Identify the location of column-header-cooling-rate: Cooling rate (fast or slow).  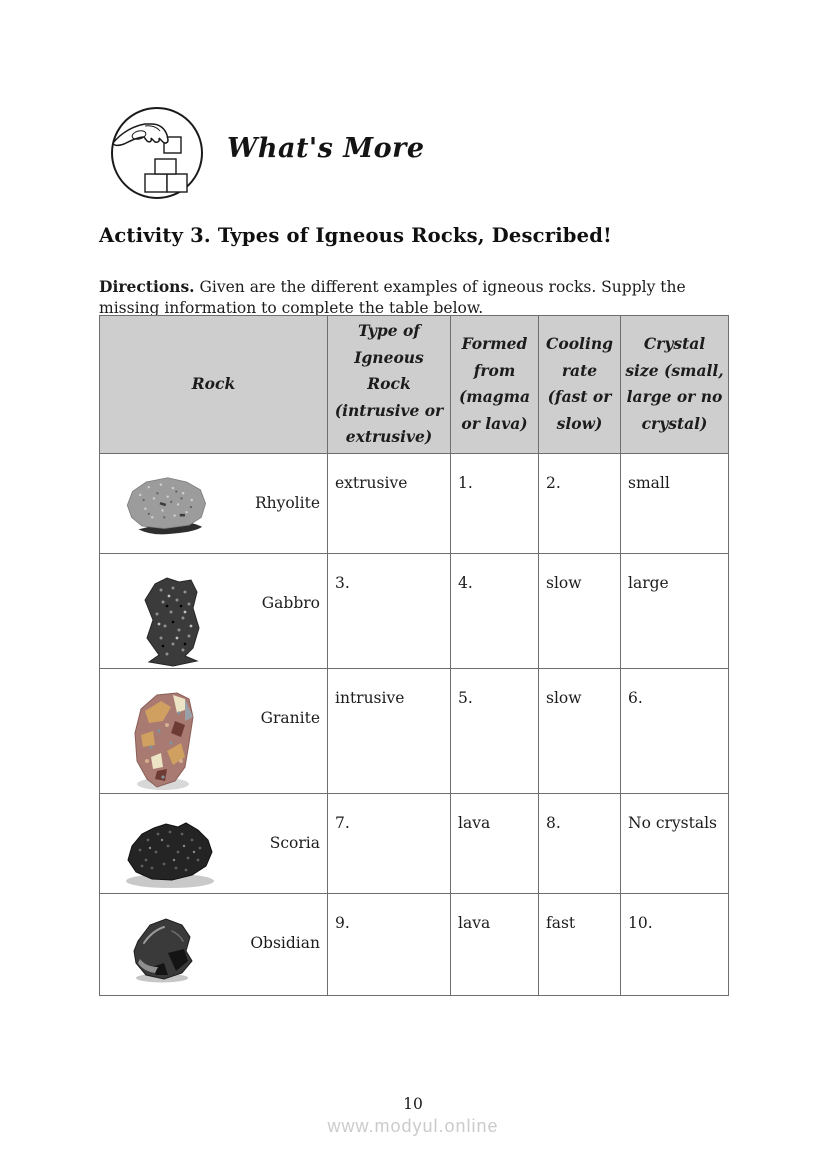
(579, 384).